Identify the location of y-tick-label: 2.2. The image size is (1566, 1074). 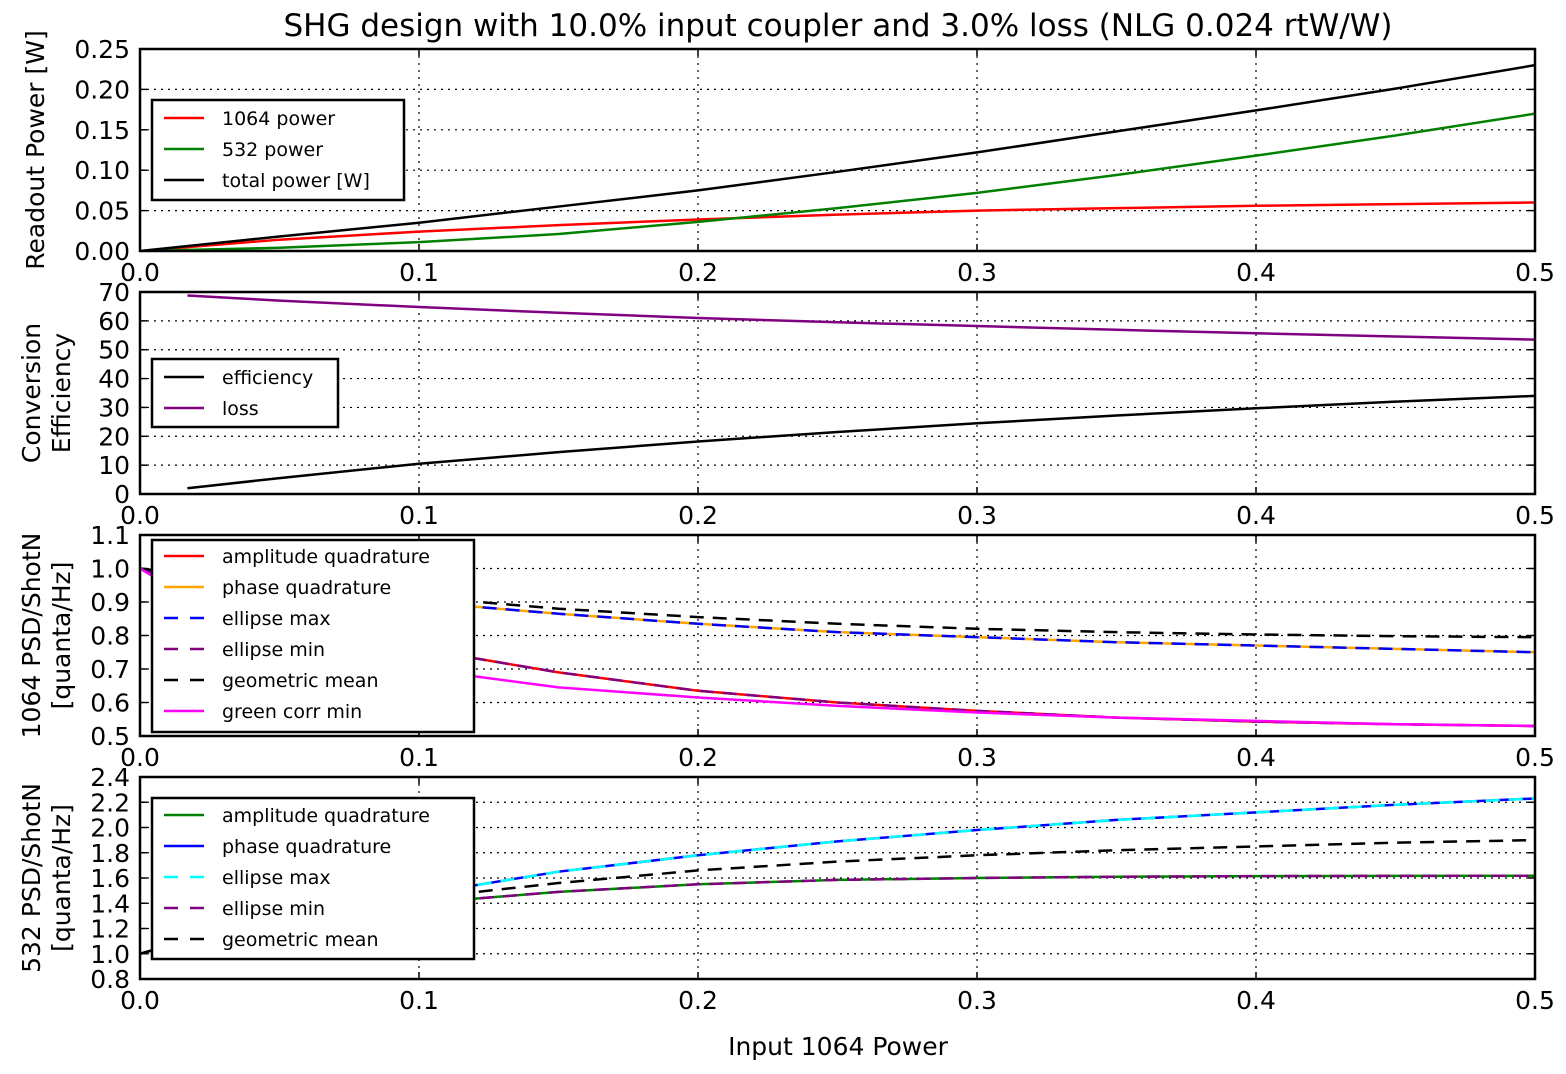
(110, 802).